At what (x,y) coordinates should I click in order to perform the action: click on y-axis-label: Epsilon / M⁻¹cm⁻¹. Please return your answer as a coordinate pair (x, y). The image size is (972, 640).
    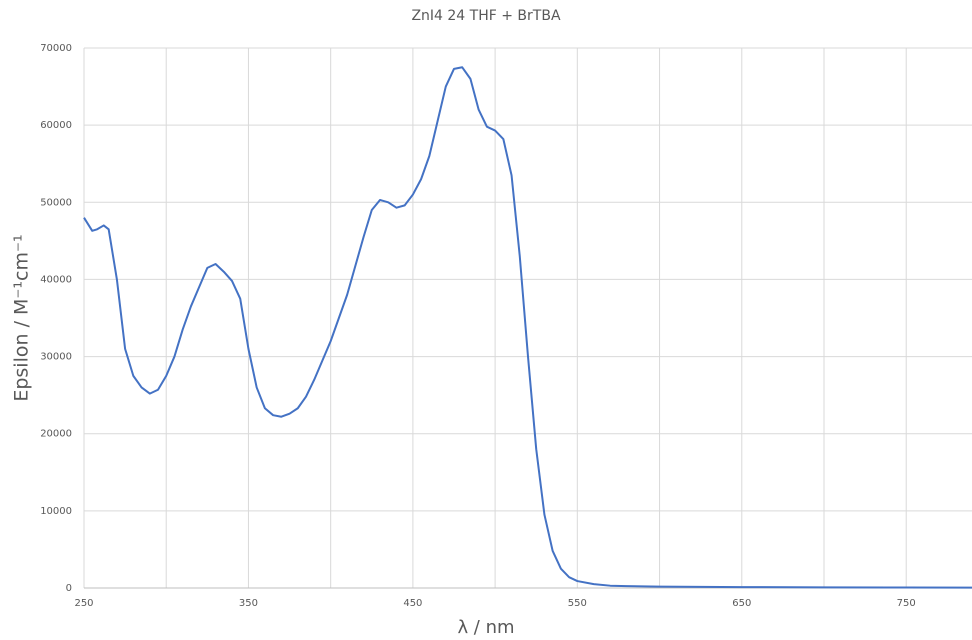
    Looking at the image, I should click on (22, 317).